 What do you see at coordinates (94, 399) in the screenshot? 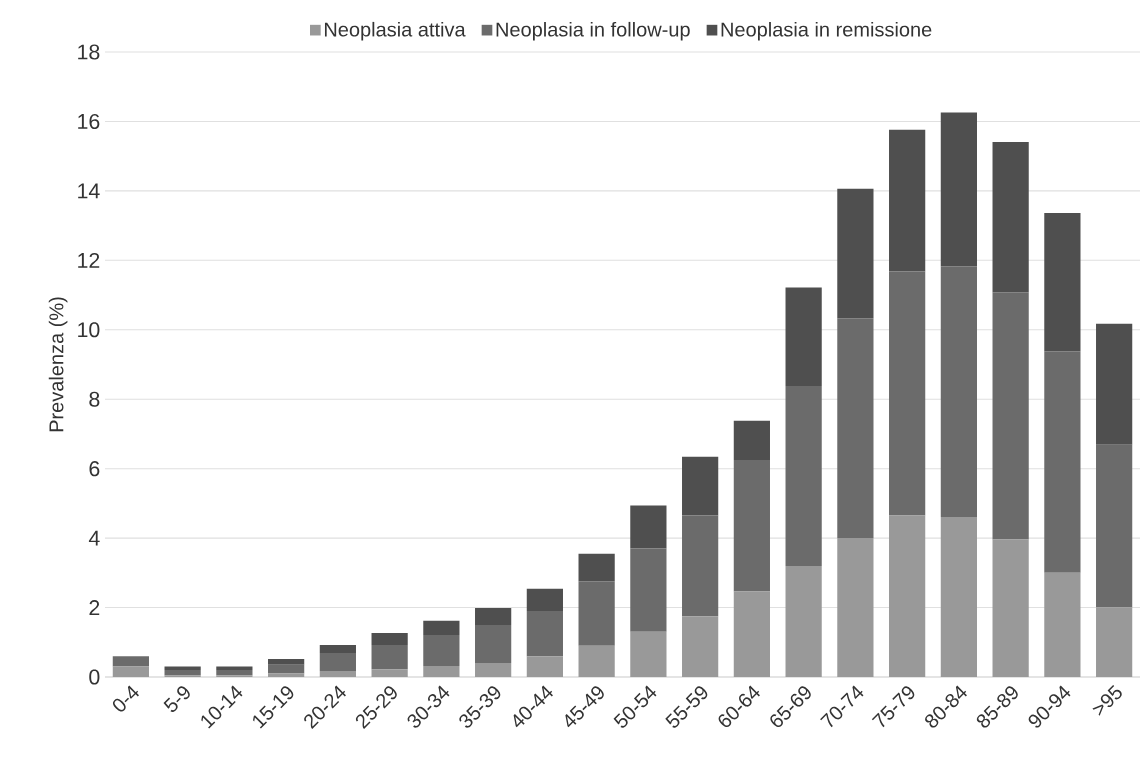
I see `y-tick-label: 8` at bounding box center [94, 399].